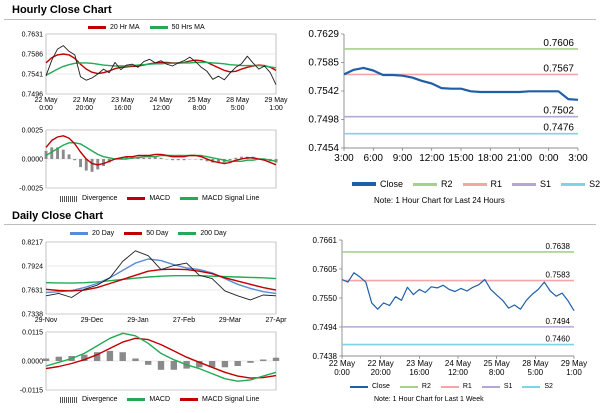 The height and width of the screenshot is (413, 600). I want to click on series-line-macd-signal-line, so click(161, 152).